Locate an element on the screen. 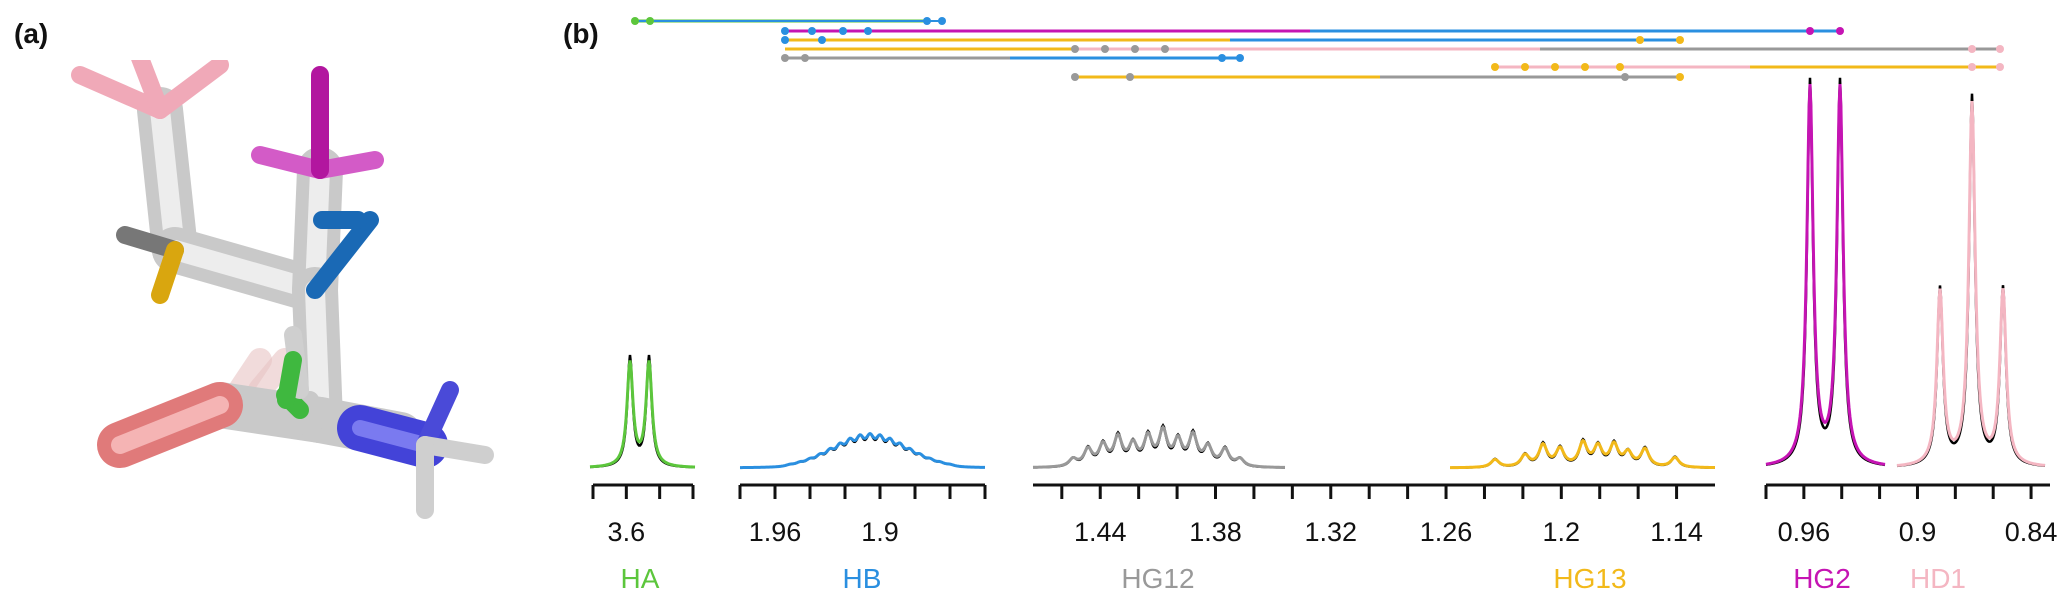 The width and height of the screenshot is (2067, 607). tick-label: 3.6 is located at coordinates (627, 532).